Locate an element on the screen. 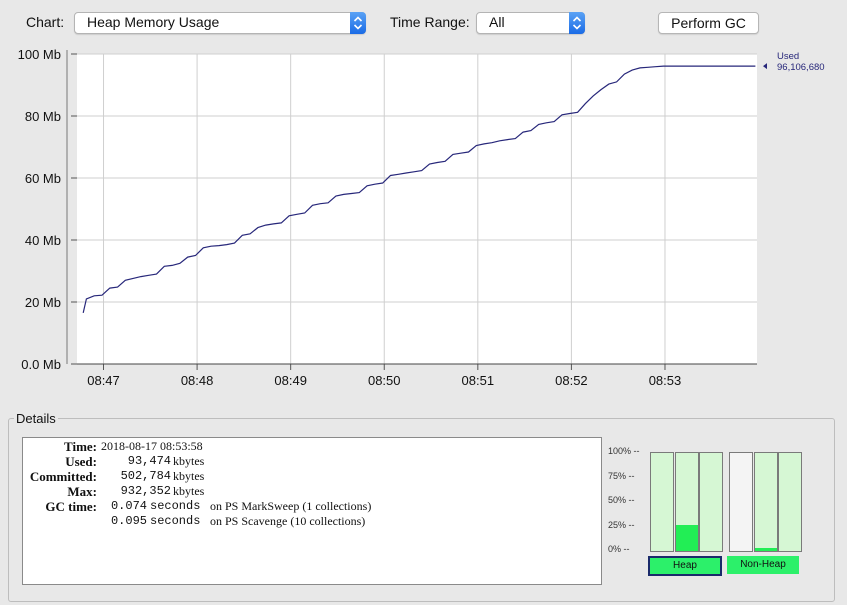 This screenshot has width=847, height=605. time-range-select: All is located at coordinates (530, 23).